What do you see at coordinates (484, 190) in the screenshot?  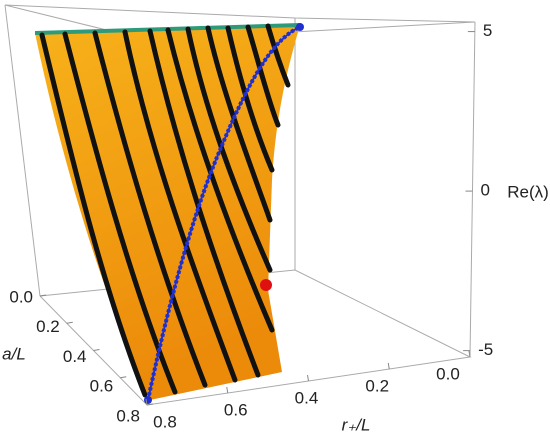 I see `z-tick-label: 0` at bounding box center [484, 190].